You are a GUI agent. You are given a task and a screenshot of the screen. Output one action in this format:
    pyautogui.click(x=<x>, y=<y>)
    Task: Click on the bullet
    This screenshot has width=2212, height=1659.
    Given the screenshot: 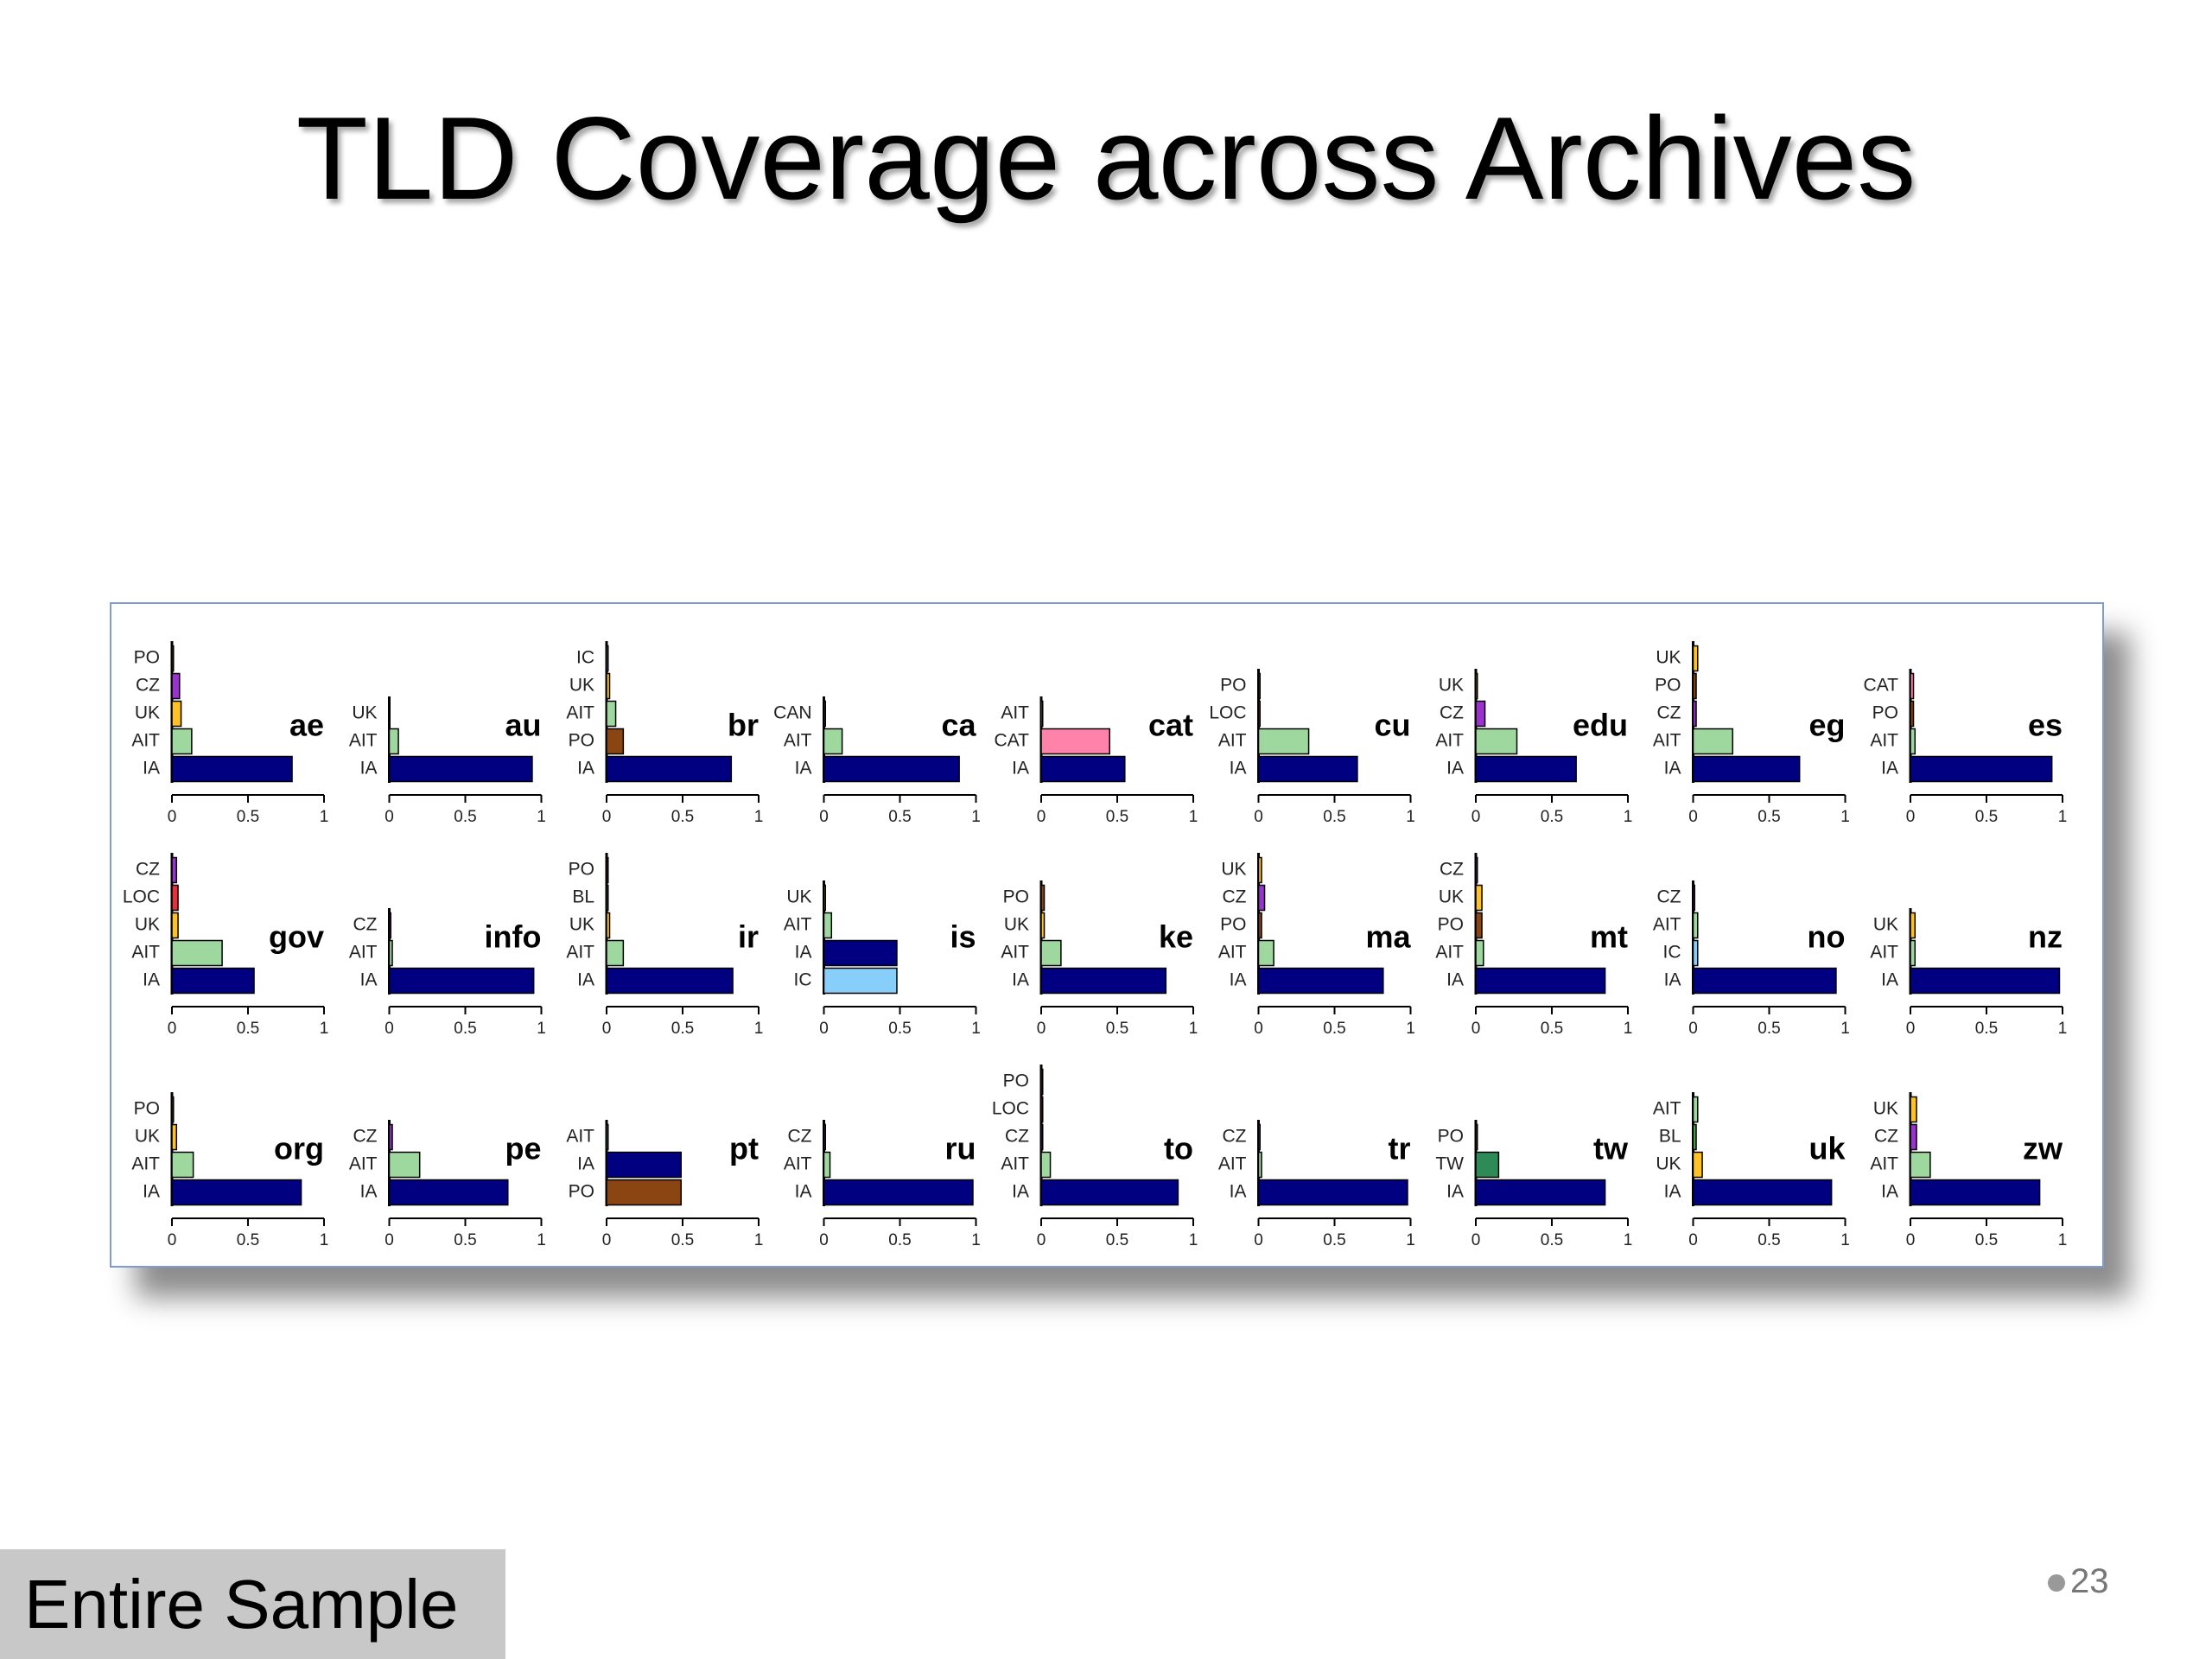 What is the action you would take?
    pyautogui.click(x=2056, y=1583)
    